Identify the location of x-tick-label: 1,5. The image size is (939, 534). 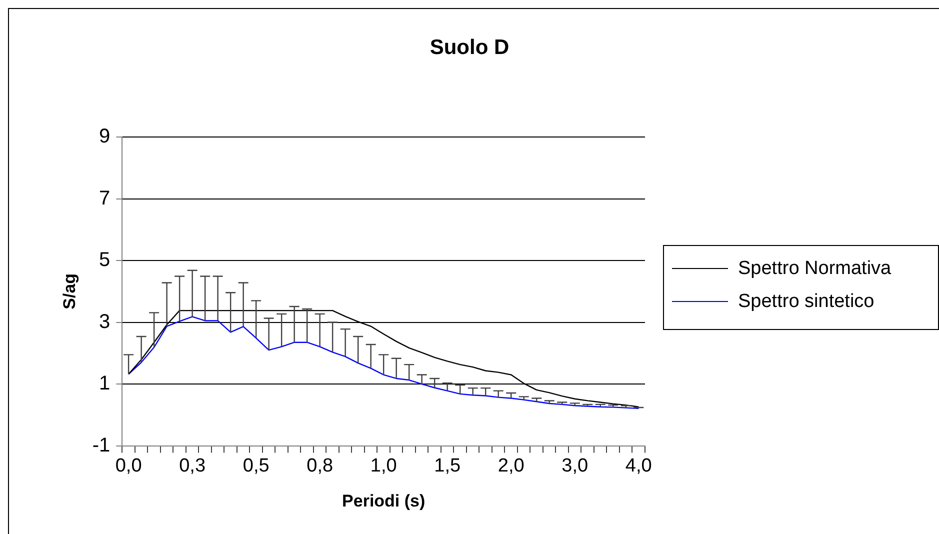
(447, 465).